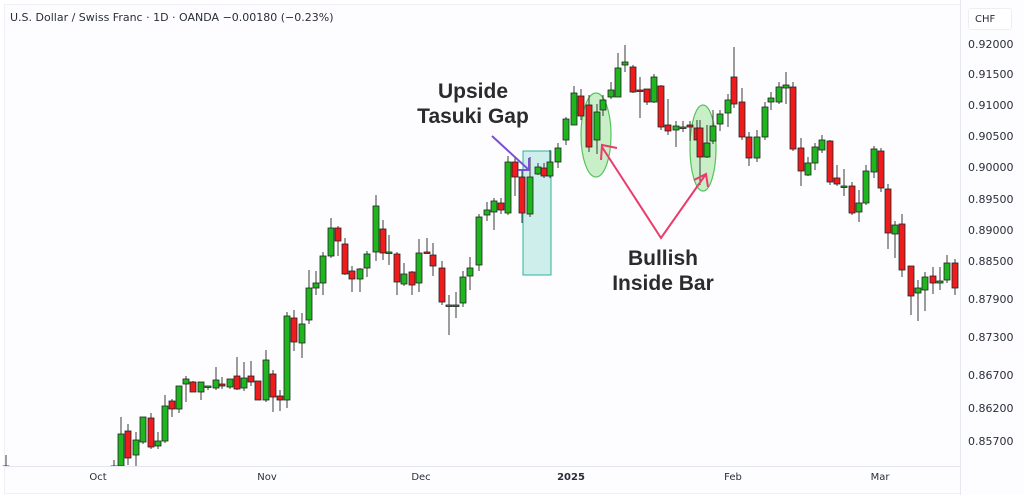 This screenshot has height=495, width=1024. Describe the element at coordinates (991, 408) in the screenshot. I see `price-label: 0.86200` at that location.